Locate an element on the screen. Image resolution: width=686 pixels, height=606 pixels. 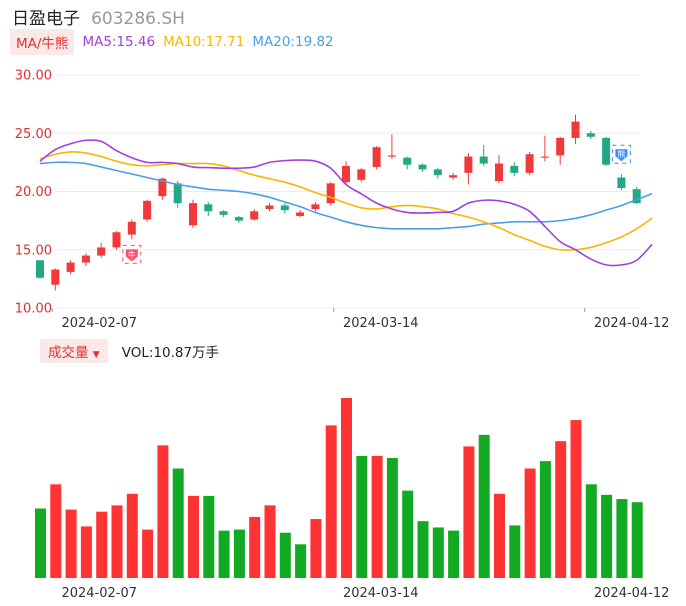
stock-header: 日盈电子 603286.SH is located at coordinates (98, 16).